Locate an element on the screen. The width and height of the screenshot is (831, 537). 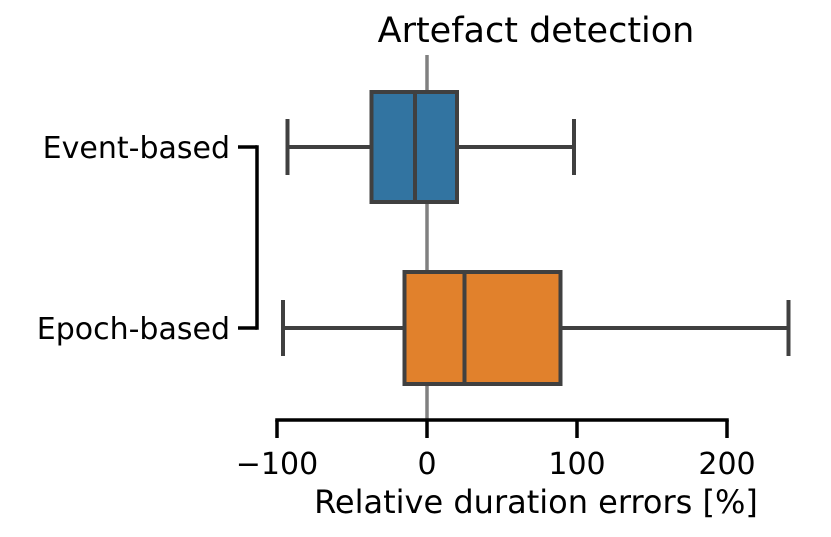
box-group-event-based: Event-based is located at coordinates (309, 147).